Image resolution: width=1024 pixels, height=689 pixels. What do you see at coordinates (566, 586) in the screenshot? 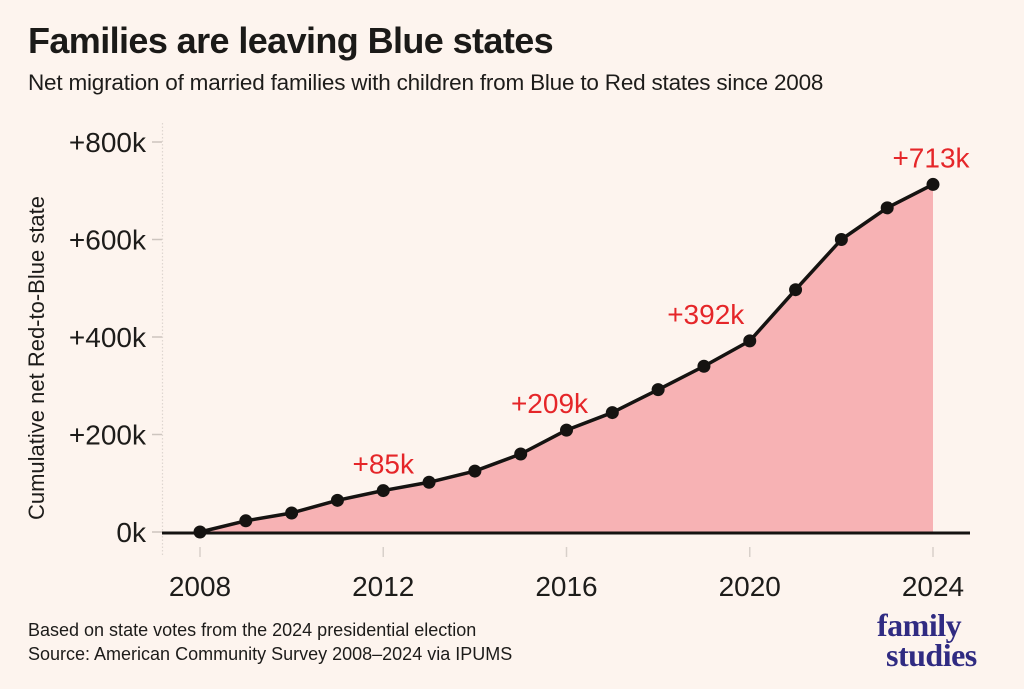
I see `x-tick-label: 2016` at bounding box center [566, 586].